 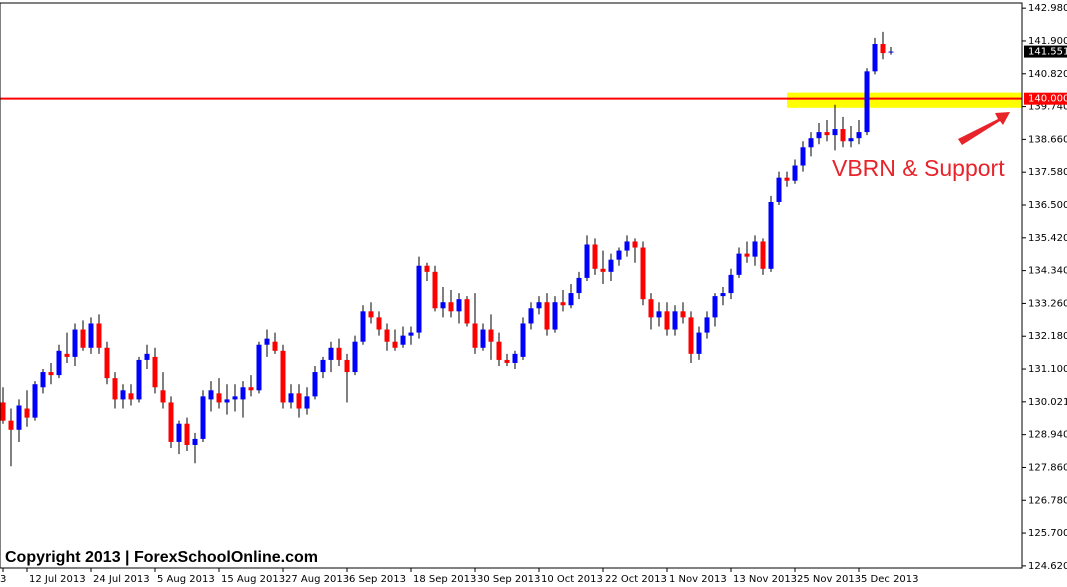 I want to click on x-tick-label: 18 Sep 2013, so click(x=444, y=579).